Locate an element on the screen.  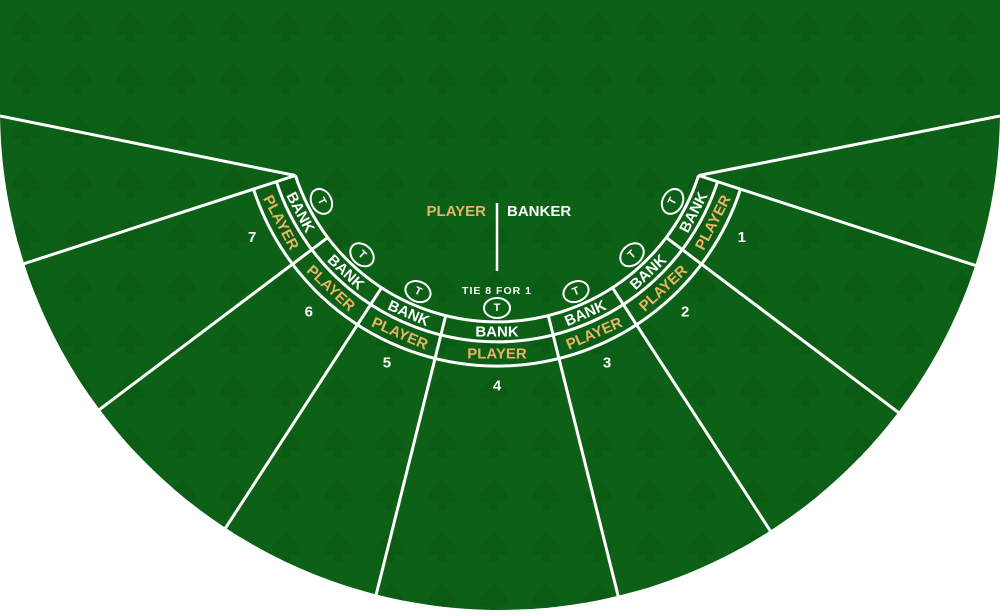
bank-bet-label: BANK is located at coordinates (496, 332).